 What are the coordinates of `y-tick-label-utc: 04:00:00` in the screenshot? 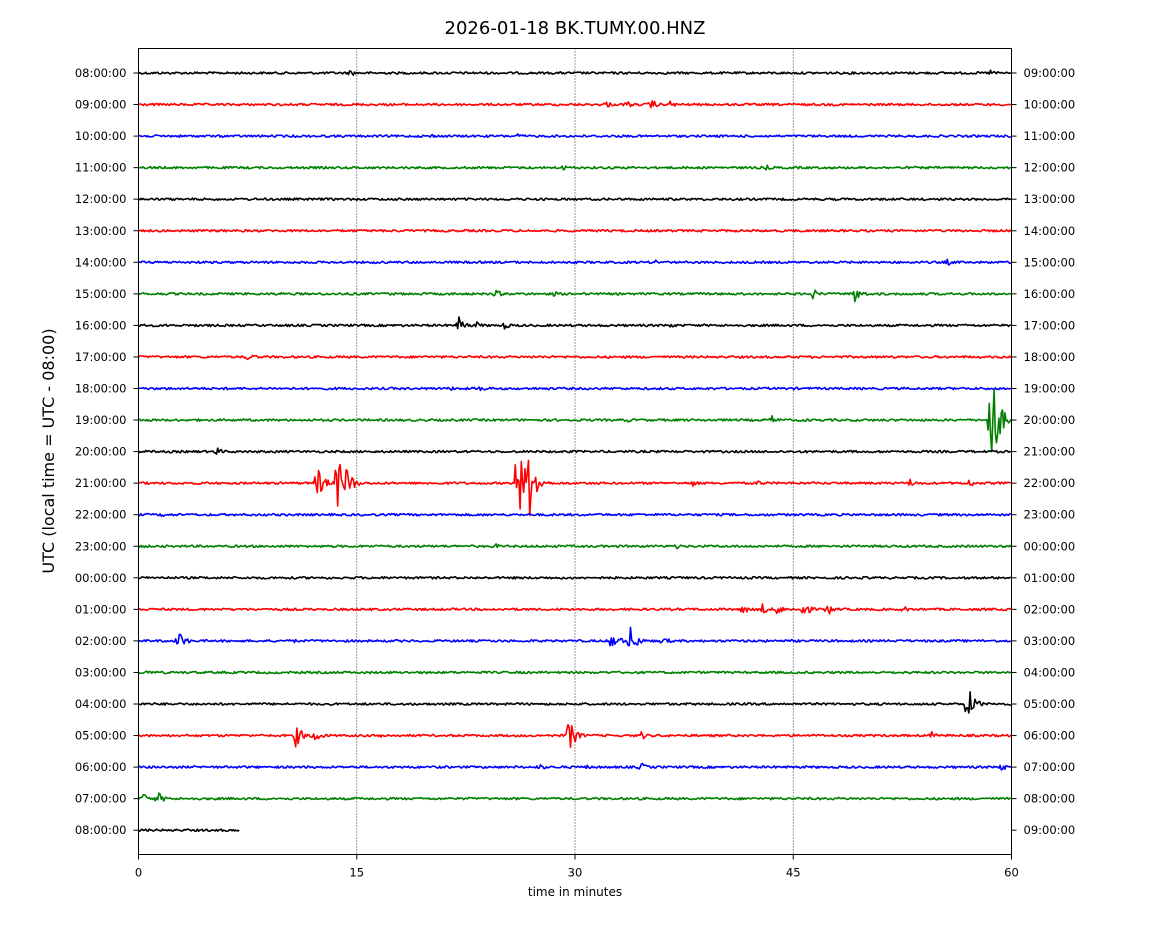 It's located at (101, 704).